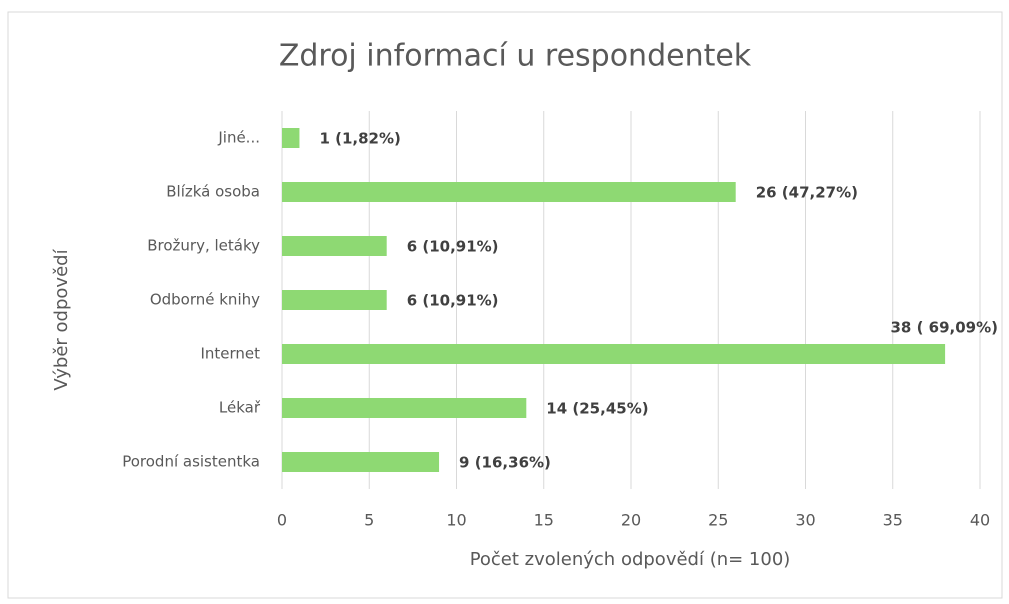  What do you see at coordinates (805, 520) in the screenshot?
I see `x-tick-label: 30` at bounding box center [805, 520].